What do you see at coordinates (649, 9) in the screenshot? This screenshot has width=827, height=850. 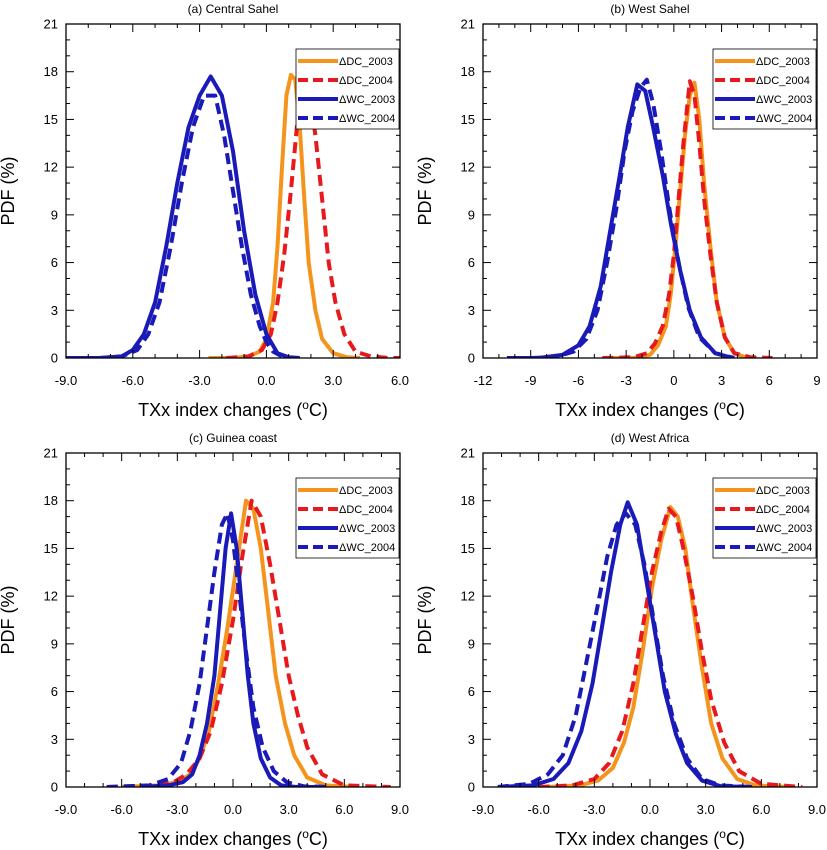 I see `chart-title: (b) West Sahel` at bounding box center [649, 9].